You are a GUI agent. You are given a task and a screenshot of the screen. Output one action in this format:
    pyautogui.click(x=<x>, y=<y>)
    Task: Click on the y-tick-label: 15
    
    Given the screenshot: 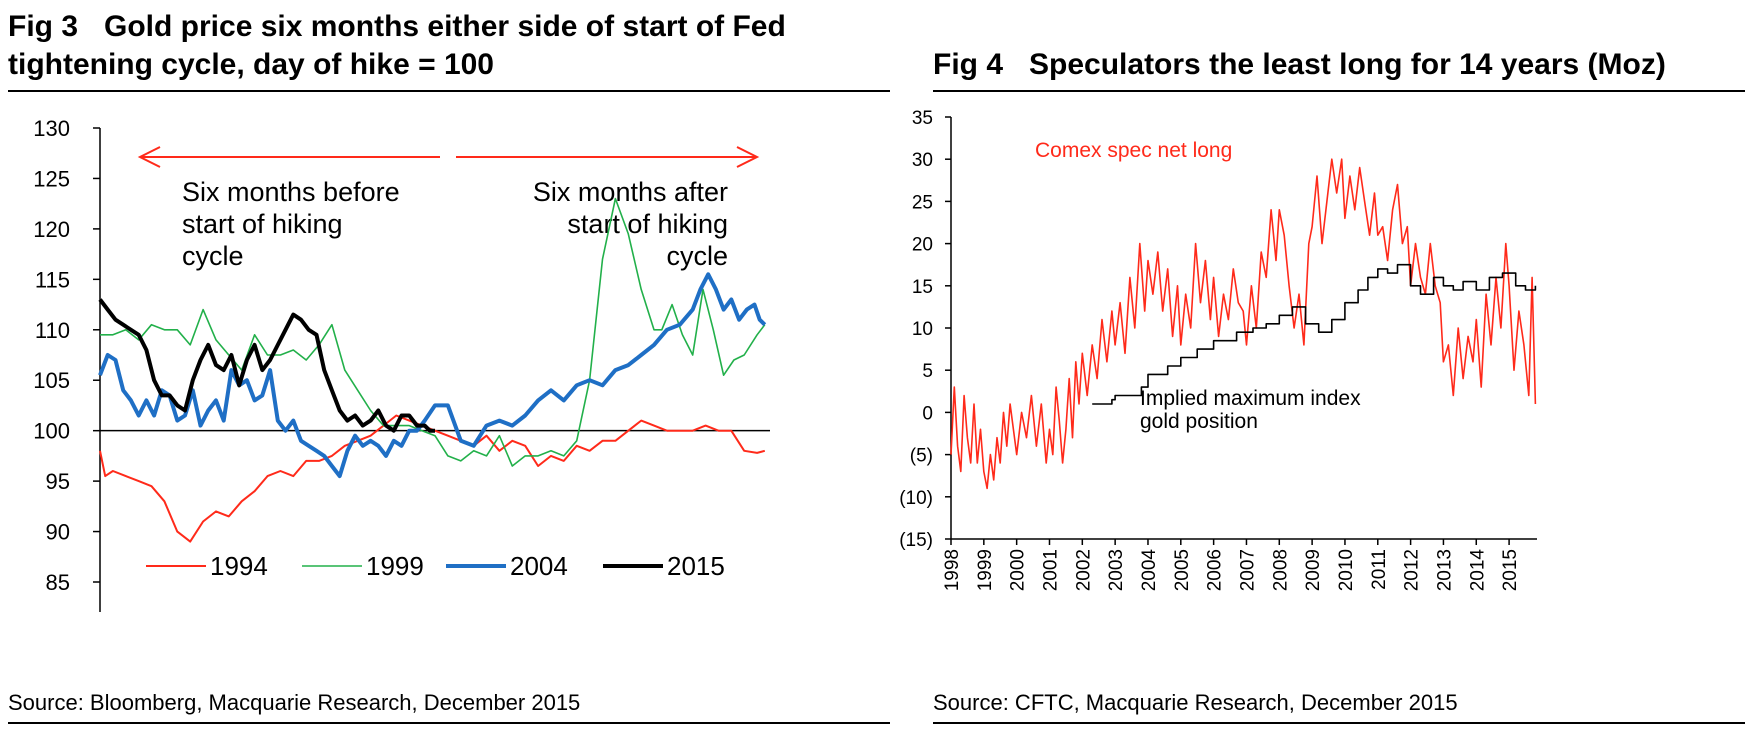 What is the action you would take?
    pyautogui.click(x=922, y=287)
    